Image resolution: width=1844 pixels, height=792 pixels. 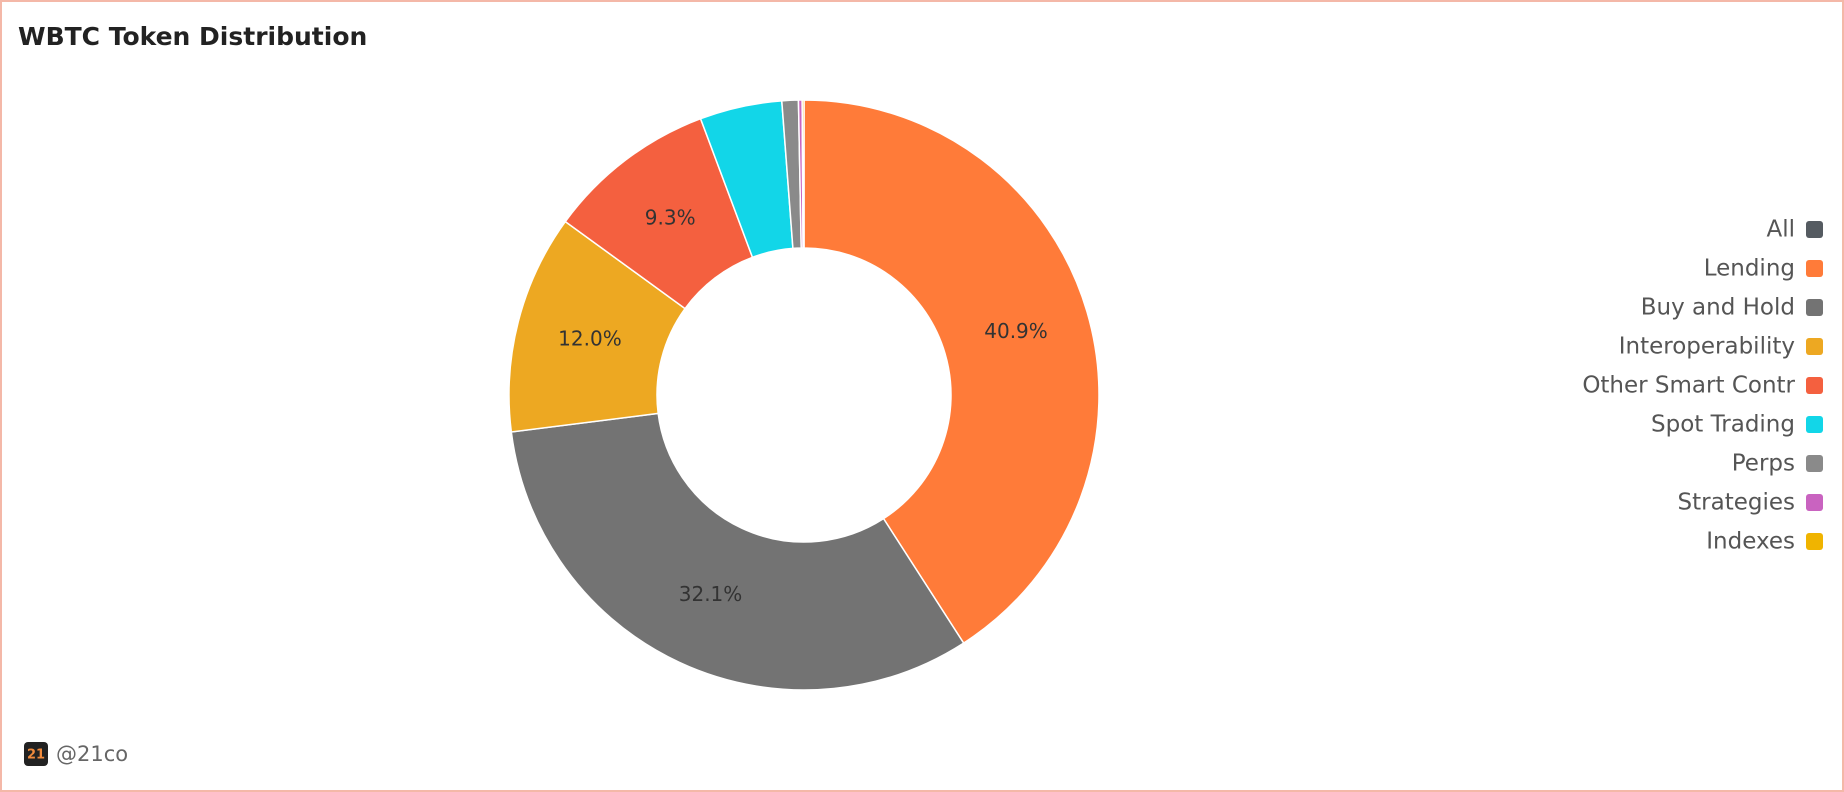 I want to click on chart-title: WBTC Token Distribution, so click(x=192, y=36).